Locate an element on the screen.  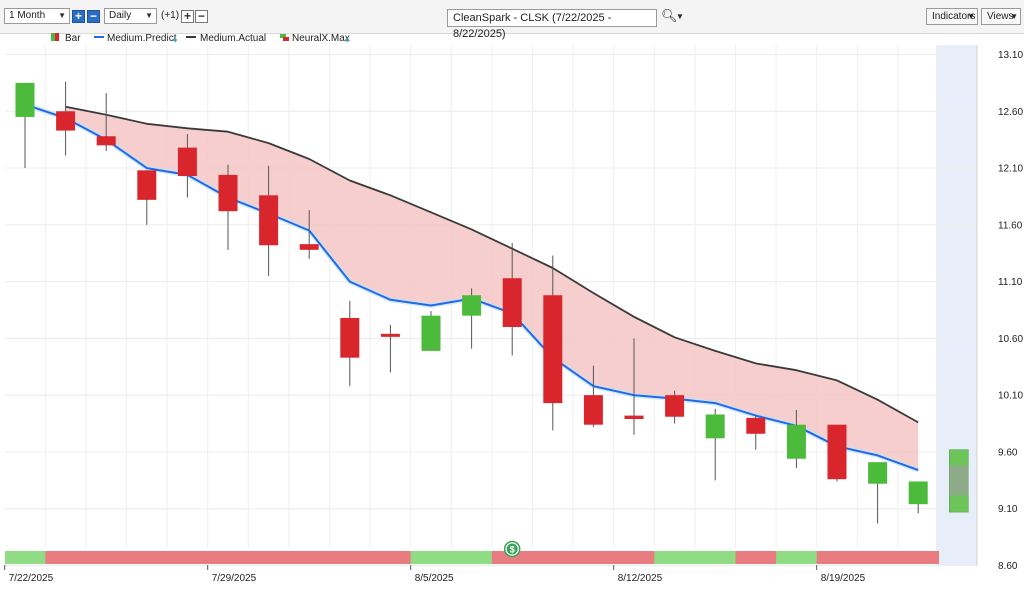
views-button: Views ▼ is located at coordinates (1001, 16).